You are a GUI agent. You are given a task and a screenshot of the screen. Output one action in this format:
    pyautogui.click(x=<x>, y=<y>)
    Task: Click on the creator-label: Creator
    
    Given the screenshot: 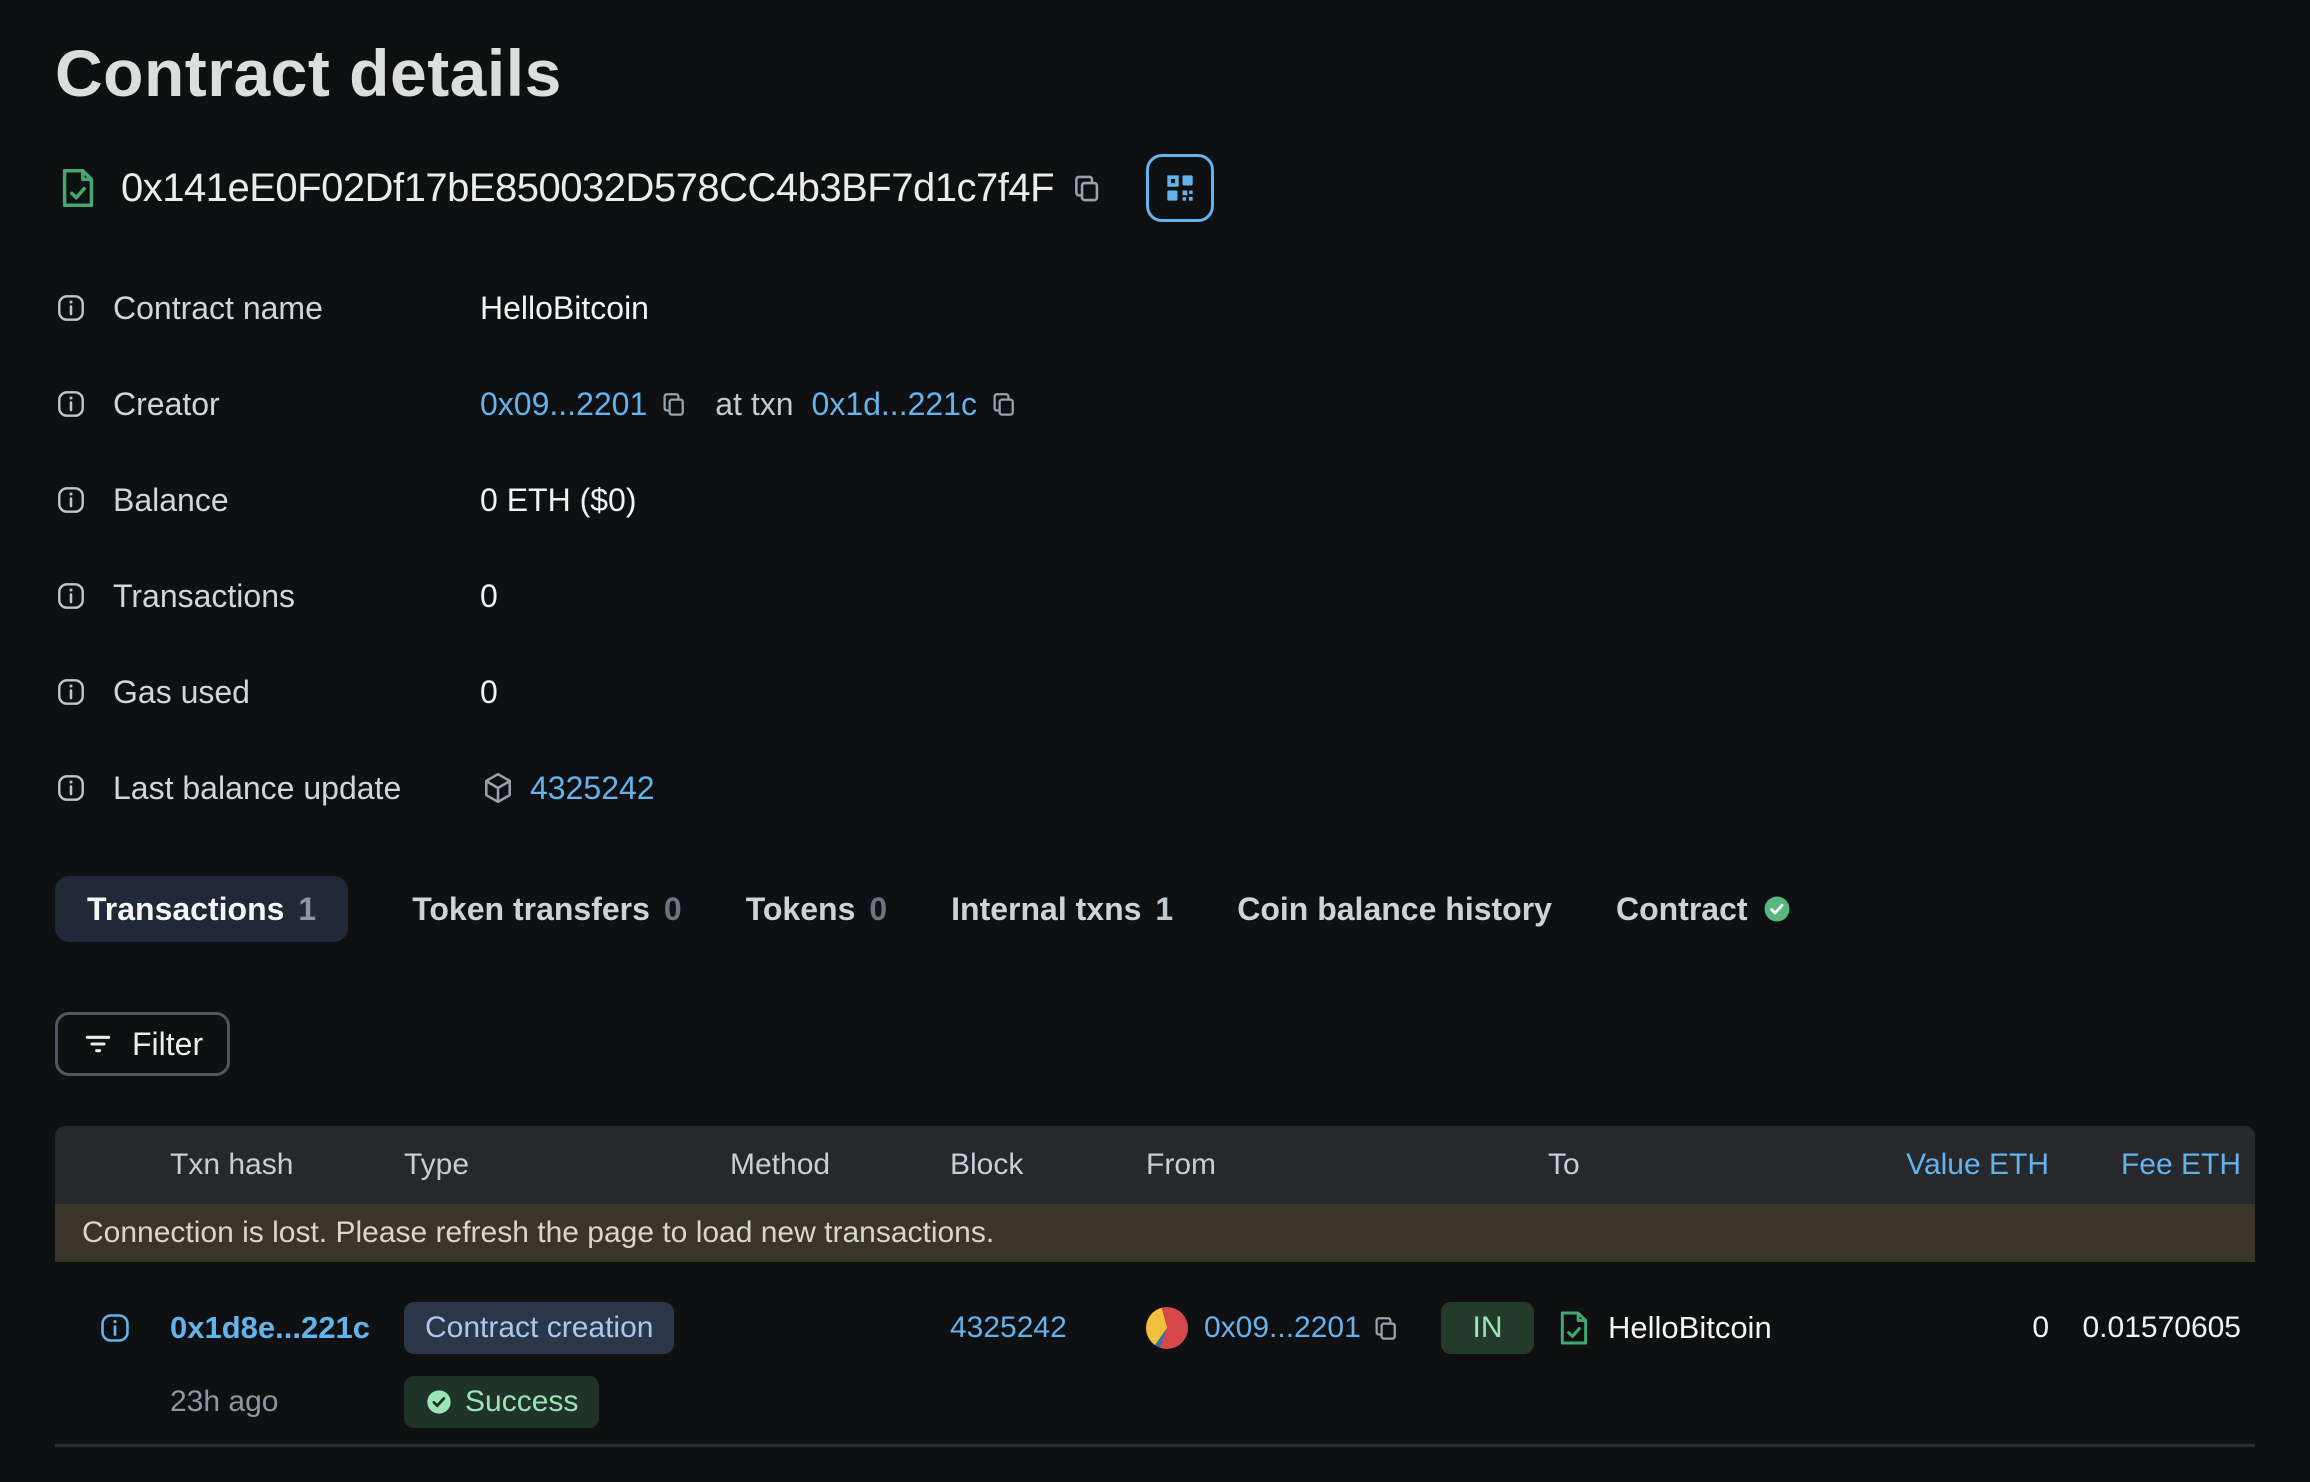 What is the action you would take?
    pyautogui.click(x=166, y=403)
    